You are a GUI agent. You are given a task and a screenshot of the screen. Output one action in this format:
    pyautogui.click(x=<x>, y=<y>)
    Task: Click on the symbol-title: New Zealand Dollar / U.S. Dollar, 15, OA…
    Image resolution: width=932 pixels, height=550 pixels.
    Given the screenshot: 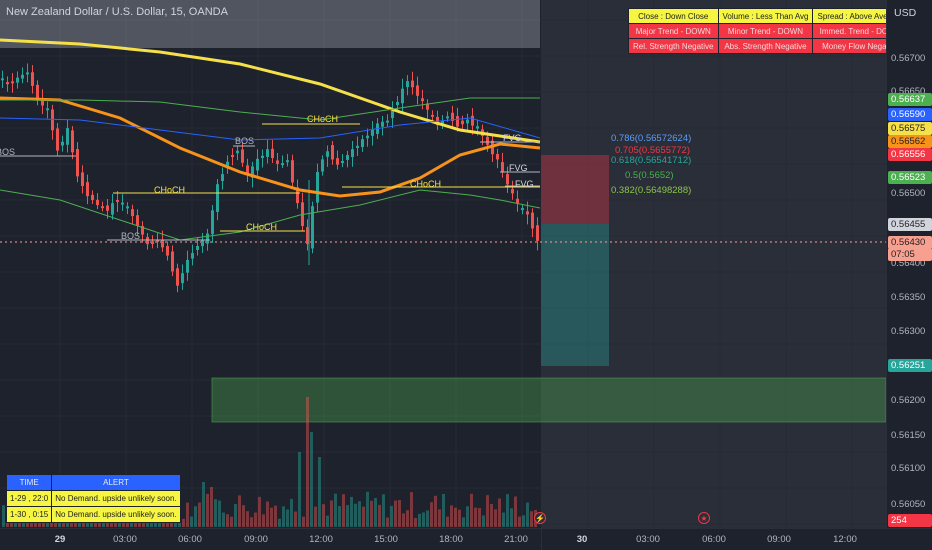 What is the action you would take?
    pyautogui.click(x=117, y=12)
    